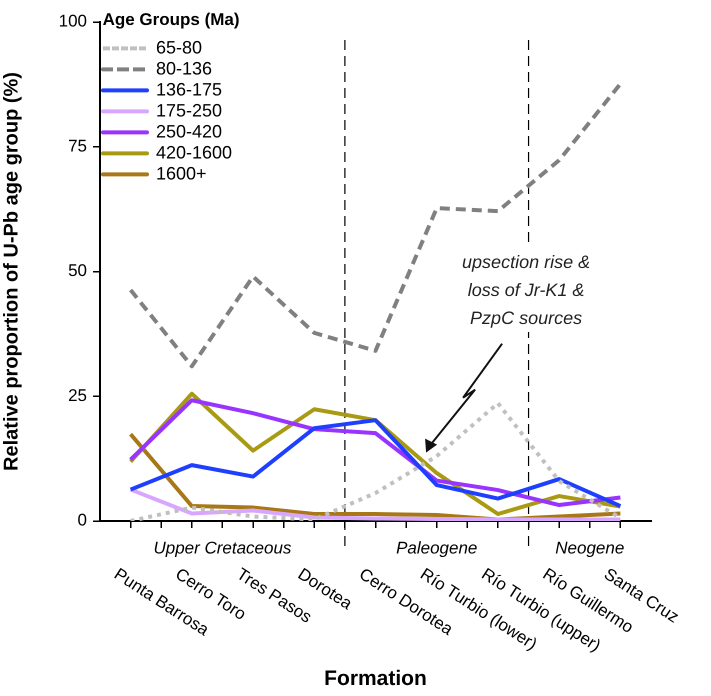 Image resolution: width=711 pixels, height=696 pixels. Describe the element at coordinates (375, 678) in the screenshot. I see `x-axis-title: Formation` at that location.